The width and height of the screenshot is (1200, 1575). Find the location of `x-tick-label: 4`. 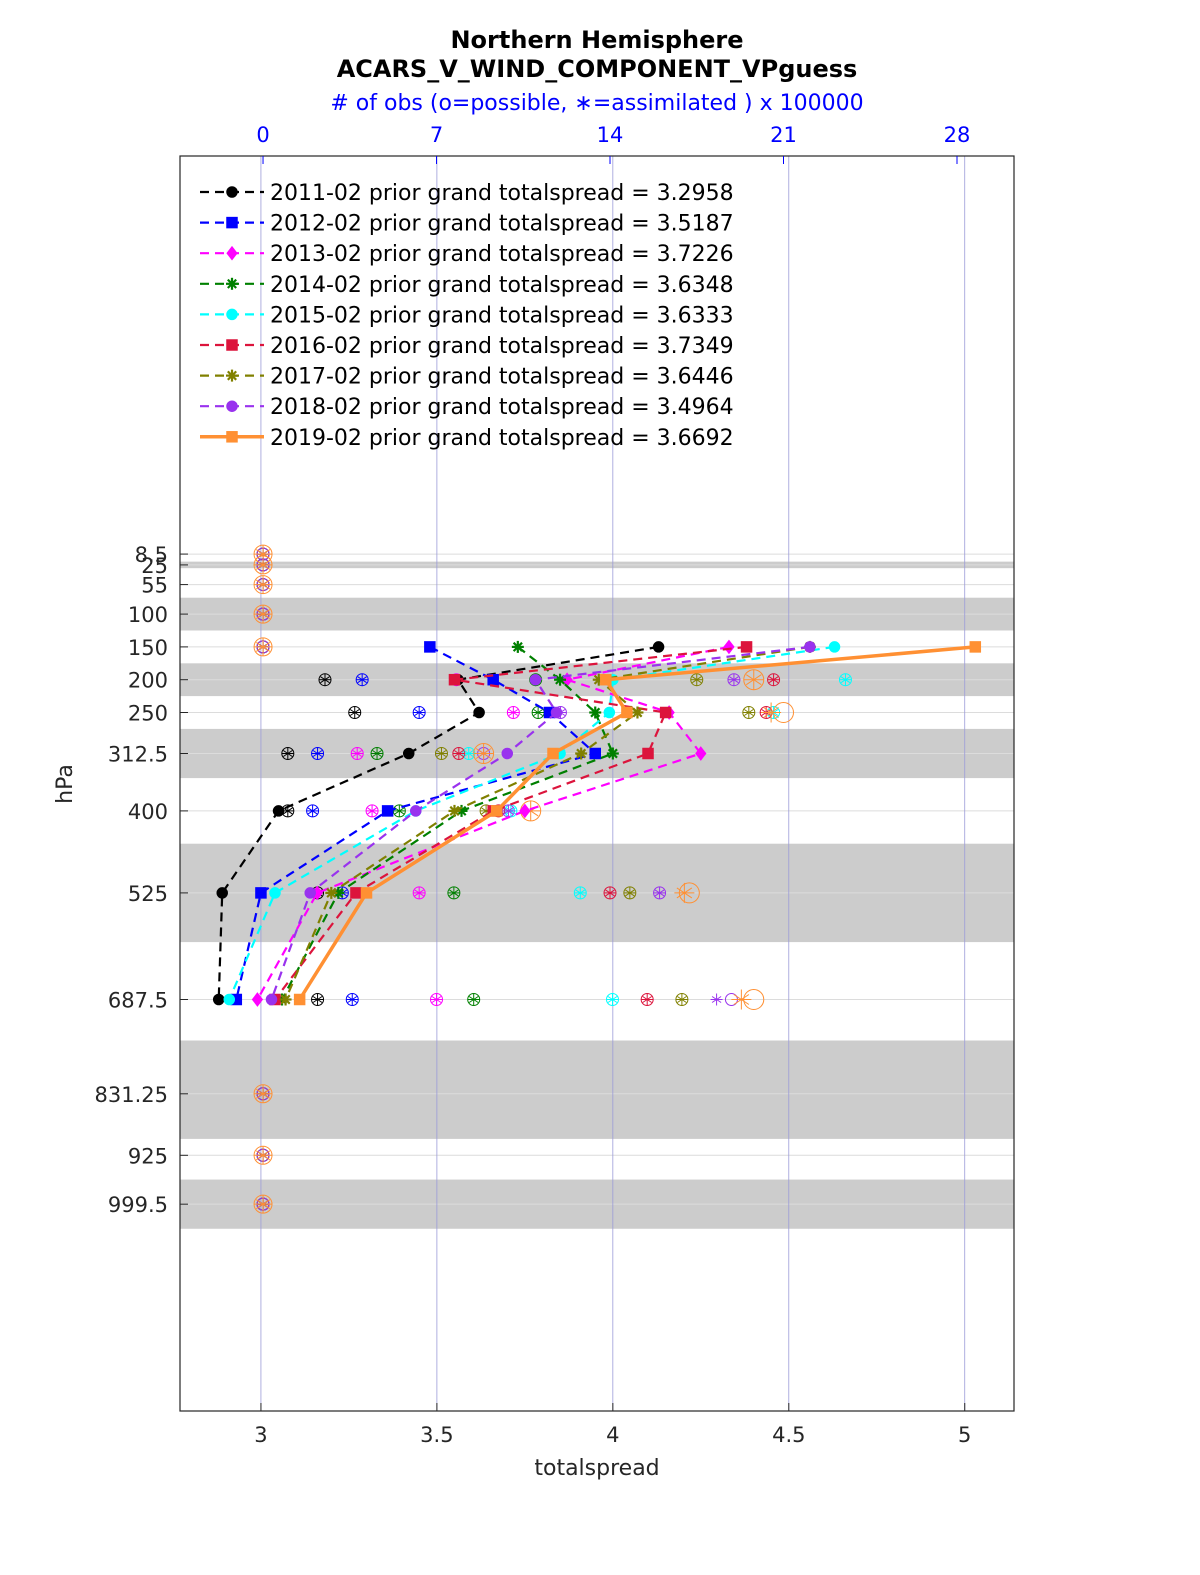

x-tick-label: 4 is located at coordinates (612, 1435).